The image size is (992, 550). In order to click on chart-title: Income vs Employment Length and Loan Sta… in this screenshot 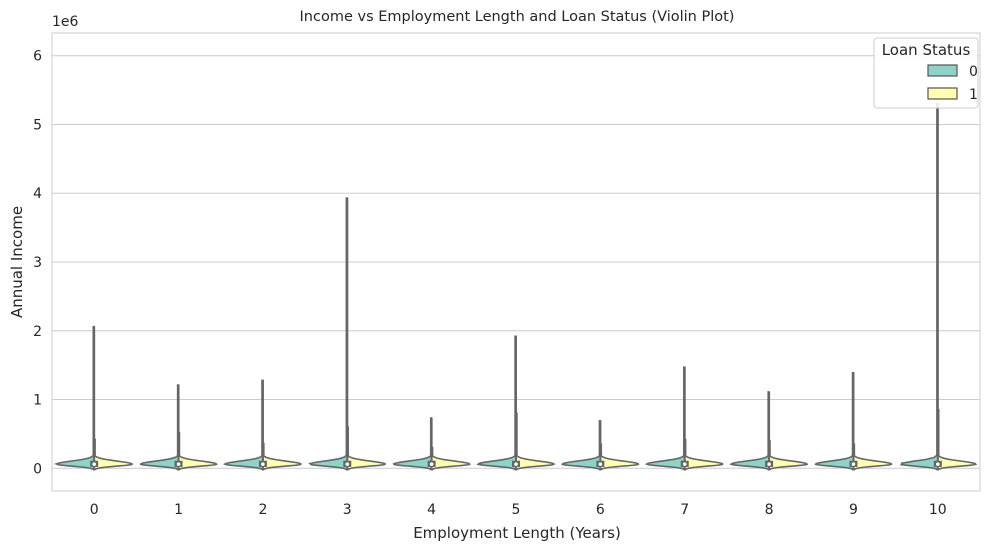, I will do `click(517, 17)`.